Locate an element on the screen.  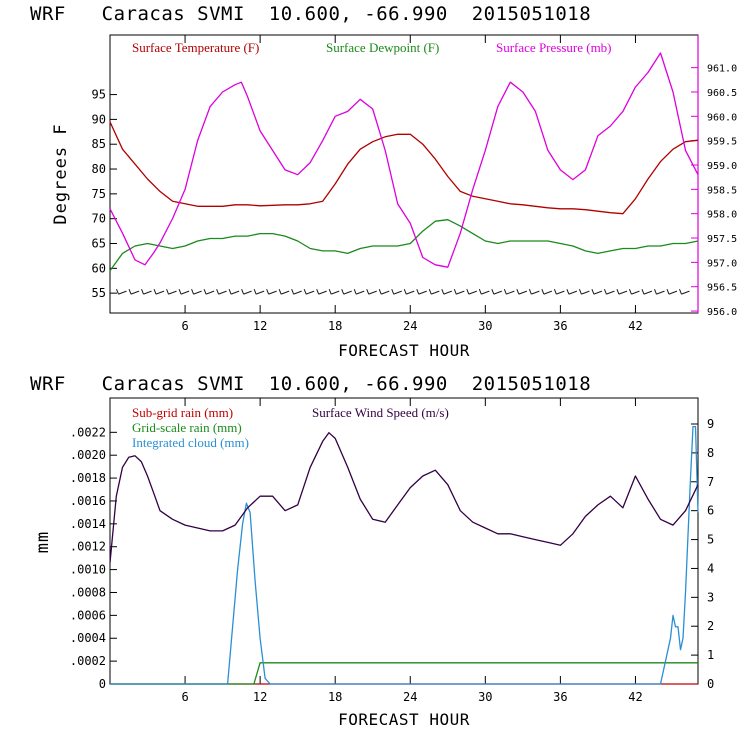
y-tick-label: .0022 is located at coordinates (88, 432).